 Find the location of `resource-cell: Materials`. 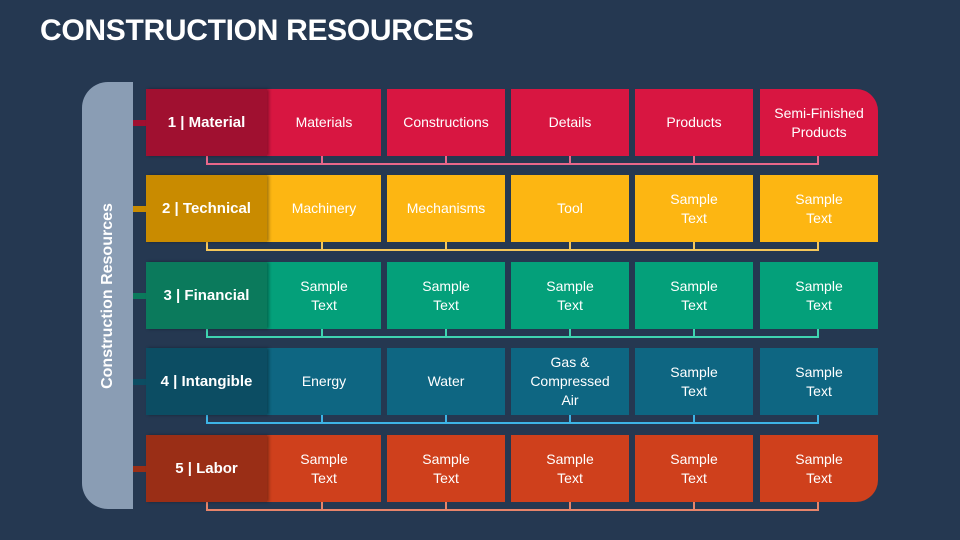

resource-cell: Materials is located at coordinates (324, 122).